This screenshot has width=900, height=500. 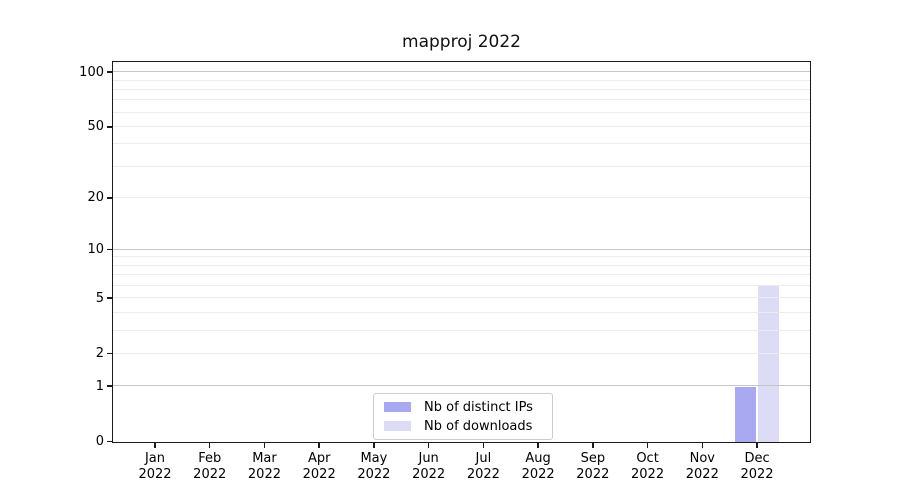 I want to click on x-tick-label-jun-2022: Jun 2022, so click(x=429, y=466).